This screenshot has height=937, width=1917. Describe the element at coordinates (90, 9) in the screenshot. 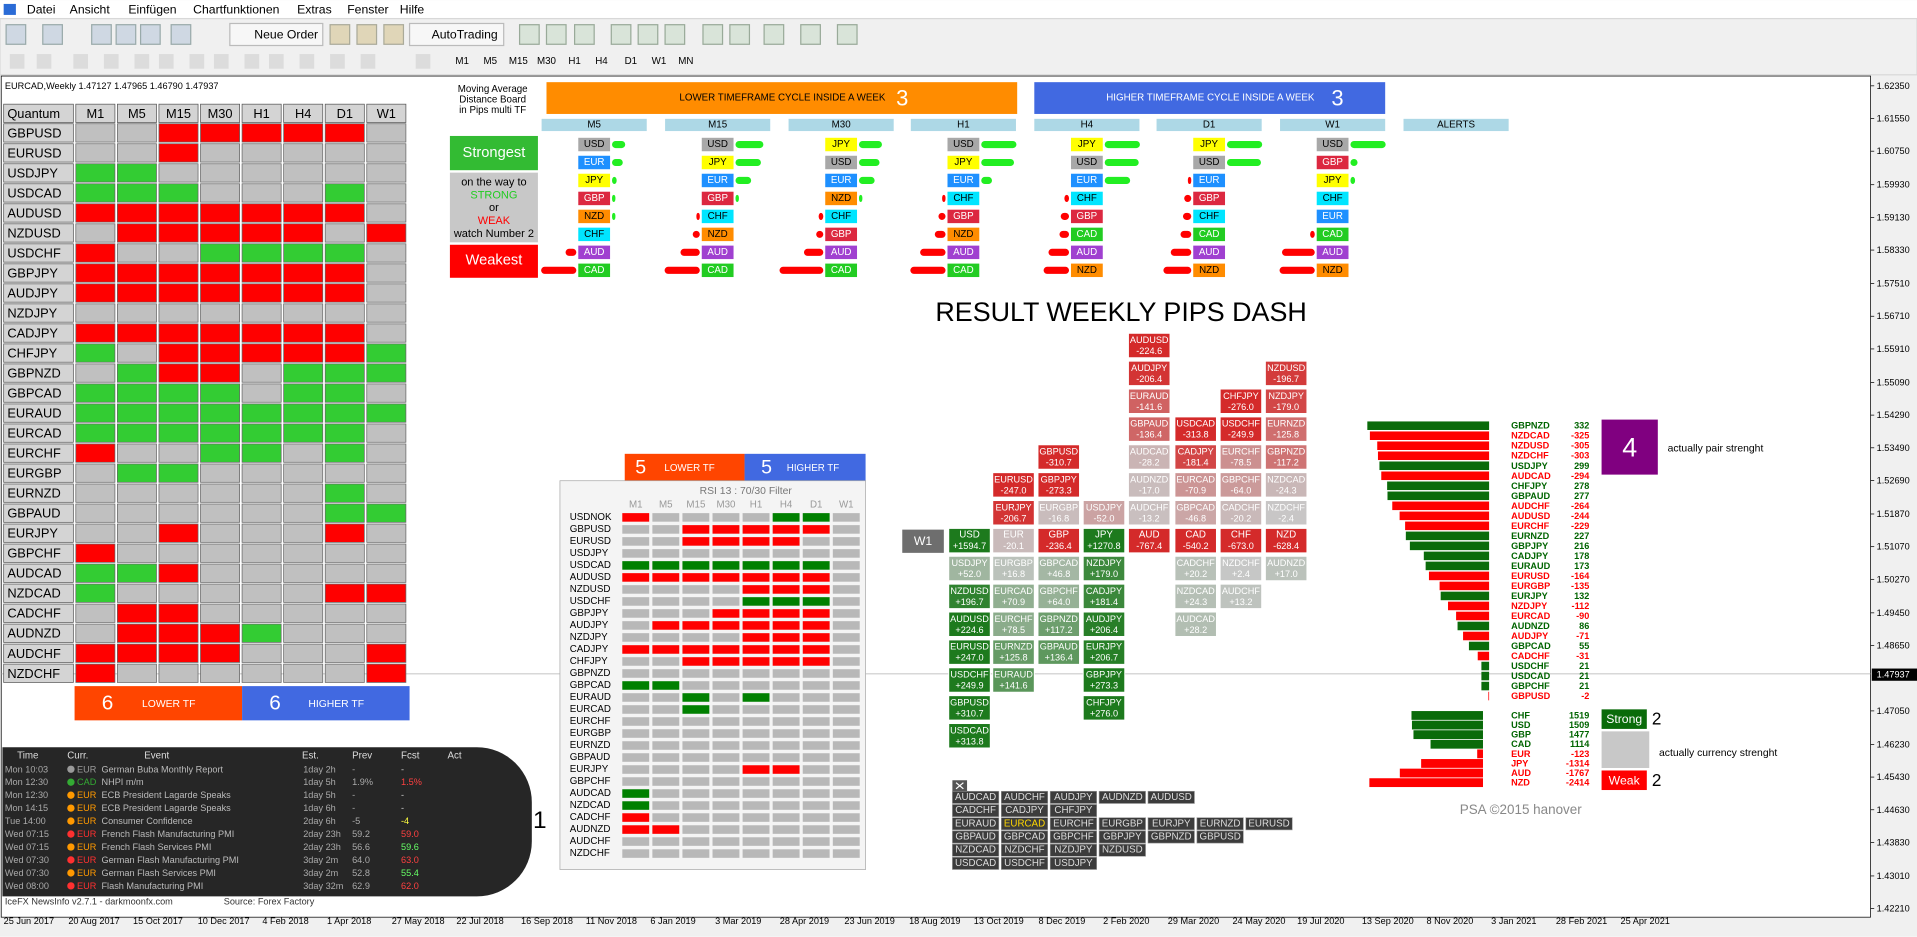

I see `menu-item: Ansicht` at that location.